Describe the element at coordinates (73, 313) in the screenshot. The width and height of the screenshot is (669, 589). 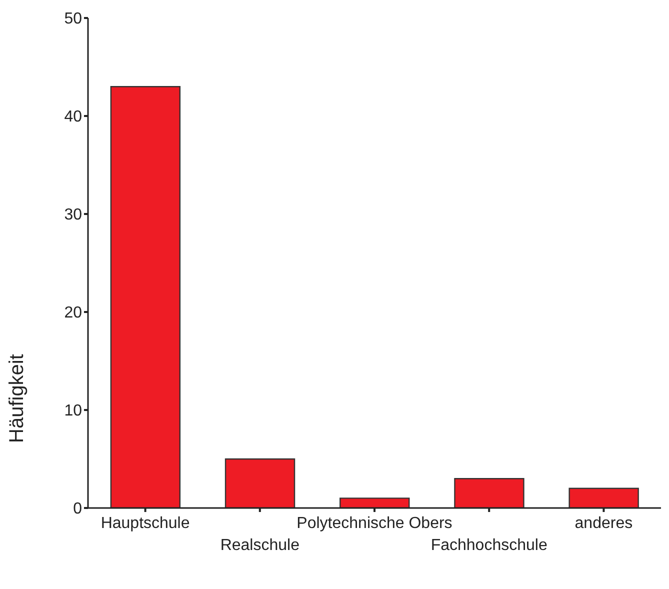
I see `y-tick-label: 20` at that location.